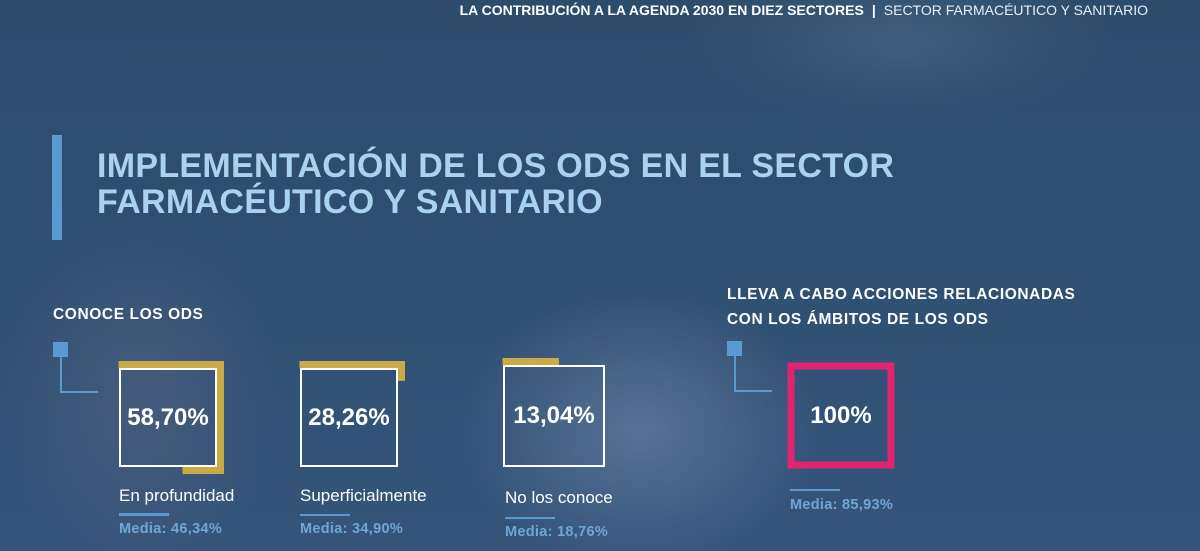 The image size is (1200, 551). What do you see at coordinates (496, 166) in the screenshot?
I see `page-title-line-1: IMPLEMENTACIÓN DE LOS ODS EN EL SECTOR` at bounding box center [496, 166].